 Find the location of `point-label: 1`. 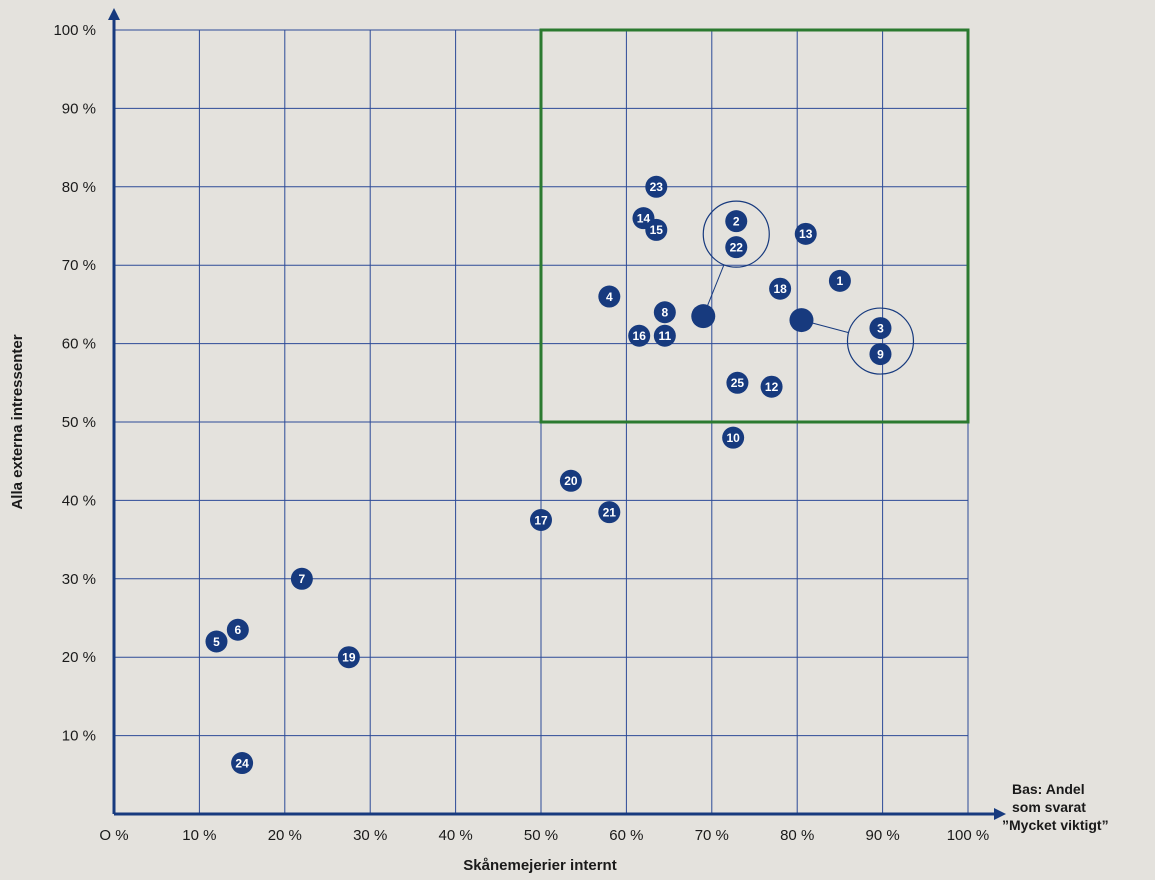

point-label: 1 is located at coordinates (840, 281).